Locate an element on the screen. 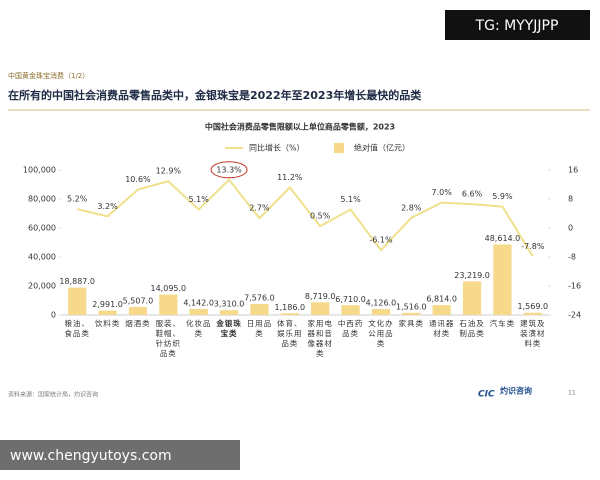 The image size is (600, 480). line-label: 10.6% is located at coordinates (138, 179).